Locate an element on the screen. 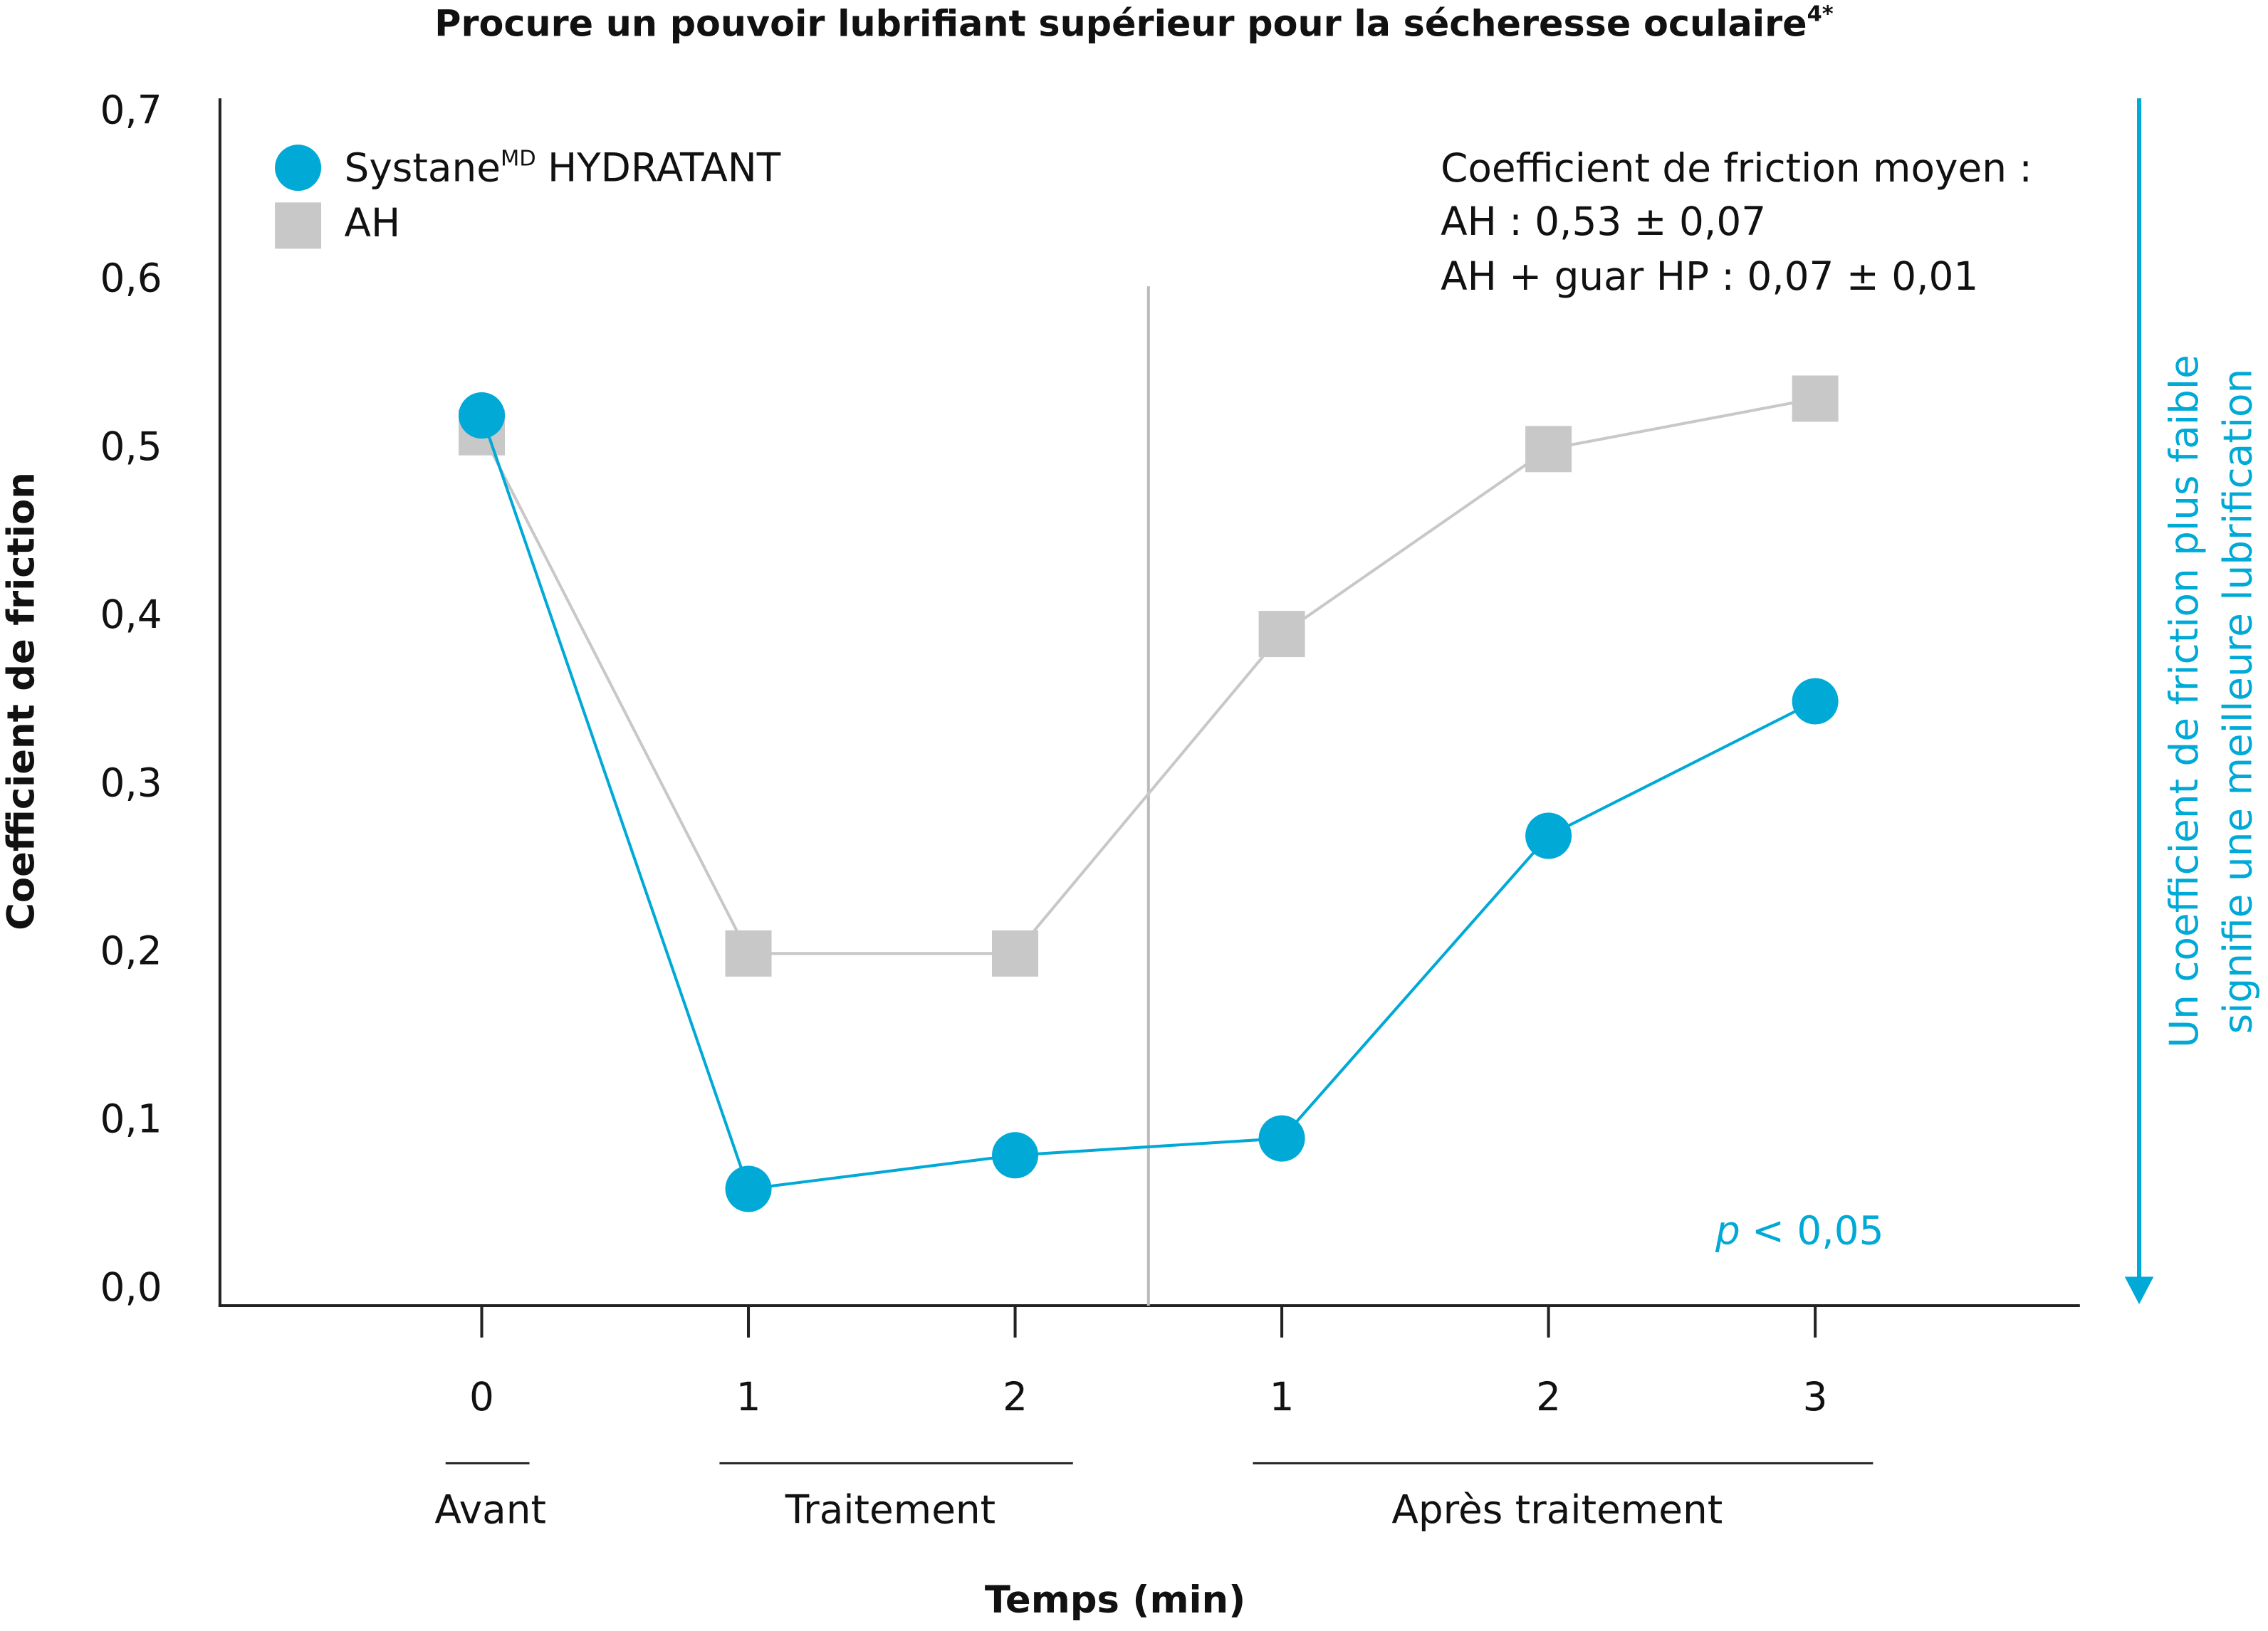 This screenshot has width=2268, height=1631. arrow-text: signifie une meilleure lubrification is located at coordinates (2237, 701).